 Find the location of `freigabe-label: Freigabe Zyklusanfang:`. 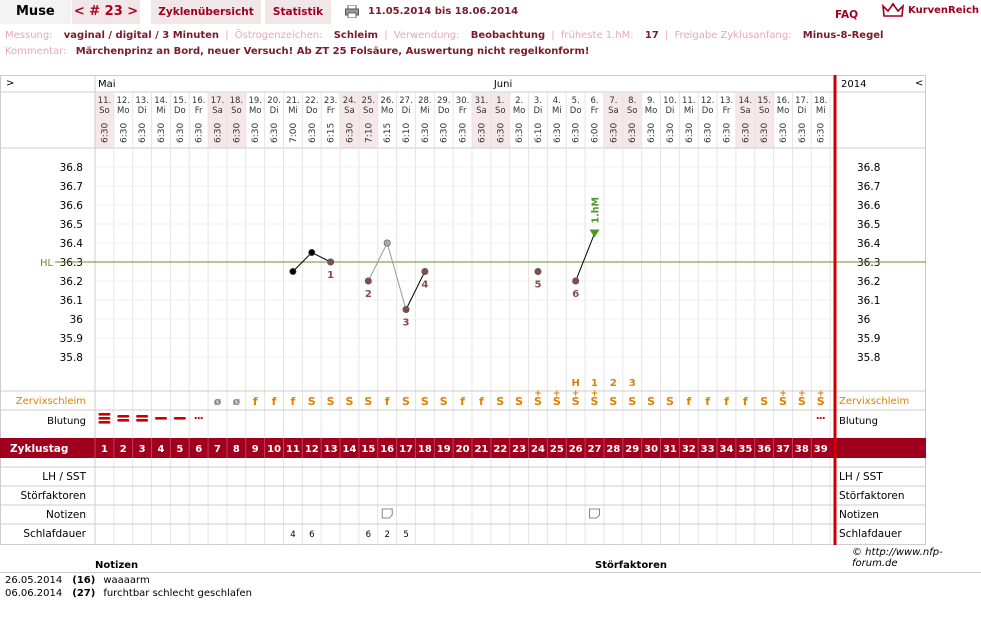

freigabe-label: Freigabe Zyklusanfang: is located at coordinates (733, 35).